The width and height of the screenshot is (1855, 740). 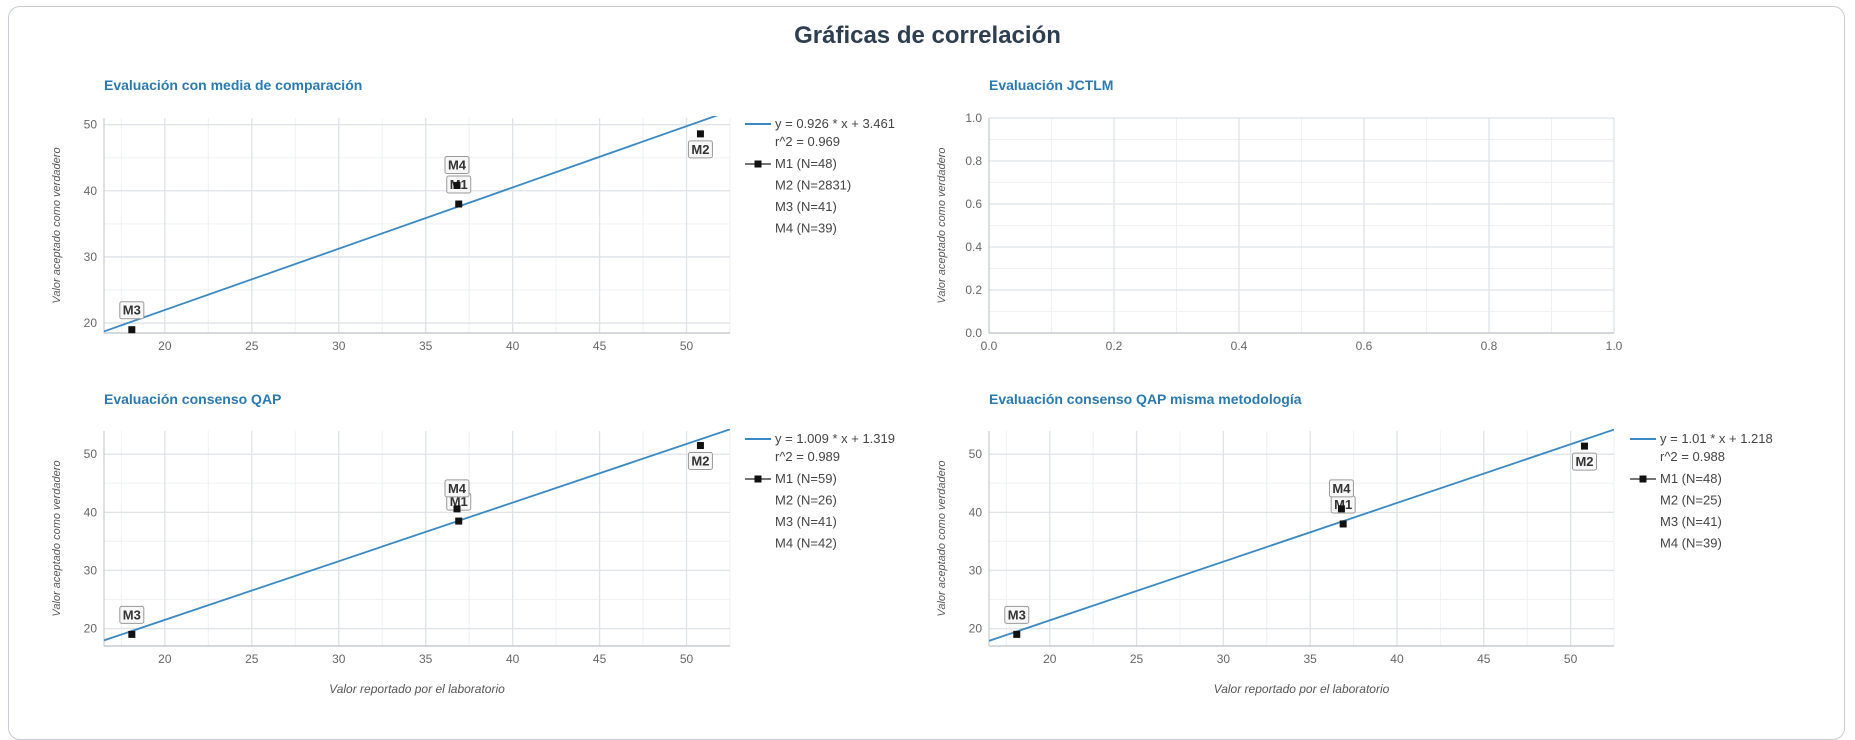 I want to click on legend-entry: M4 (N=42), so click(x=806, y=543).